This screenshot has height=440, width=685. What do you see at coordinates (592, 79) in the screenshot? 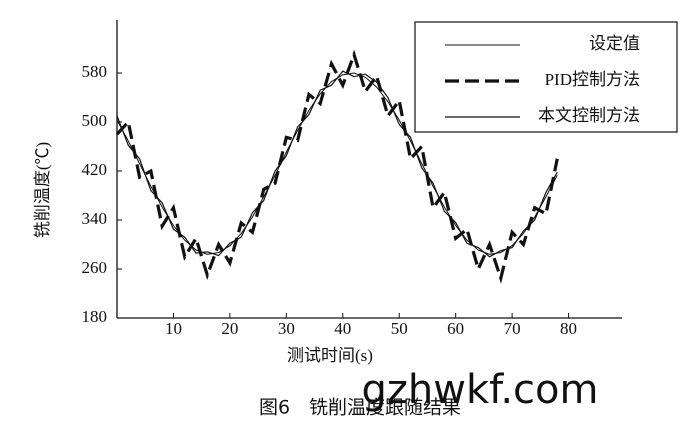
I see `legend-label: PID控制方法` at bounding box center [592, 79].